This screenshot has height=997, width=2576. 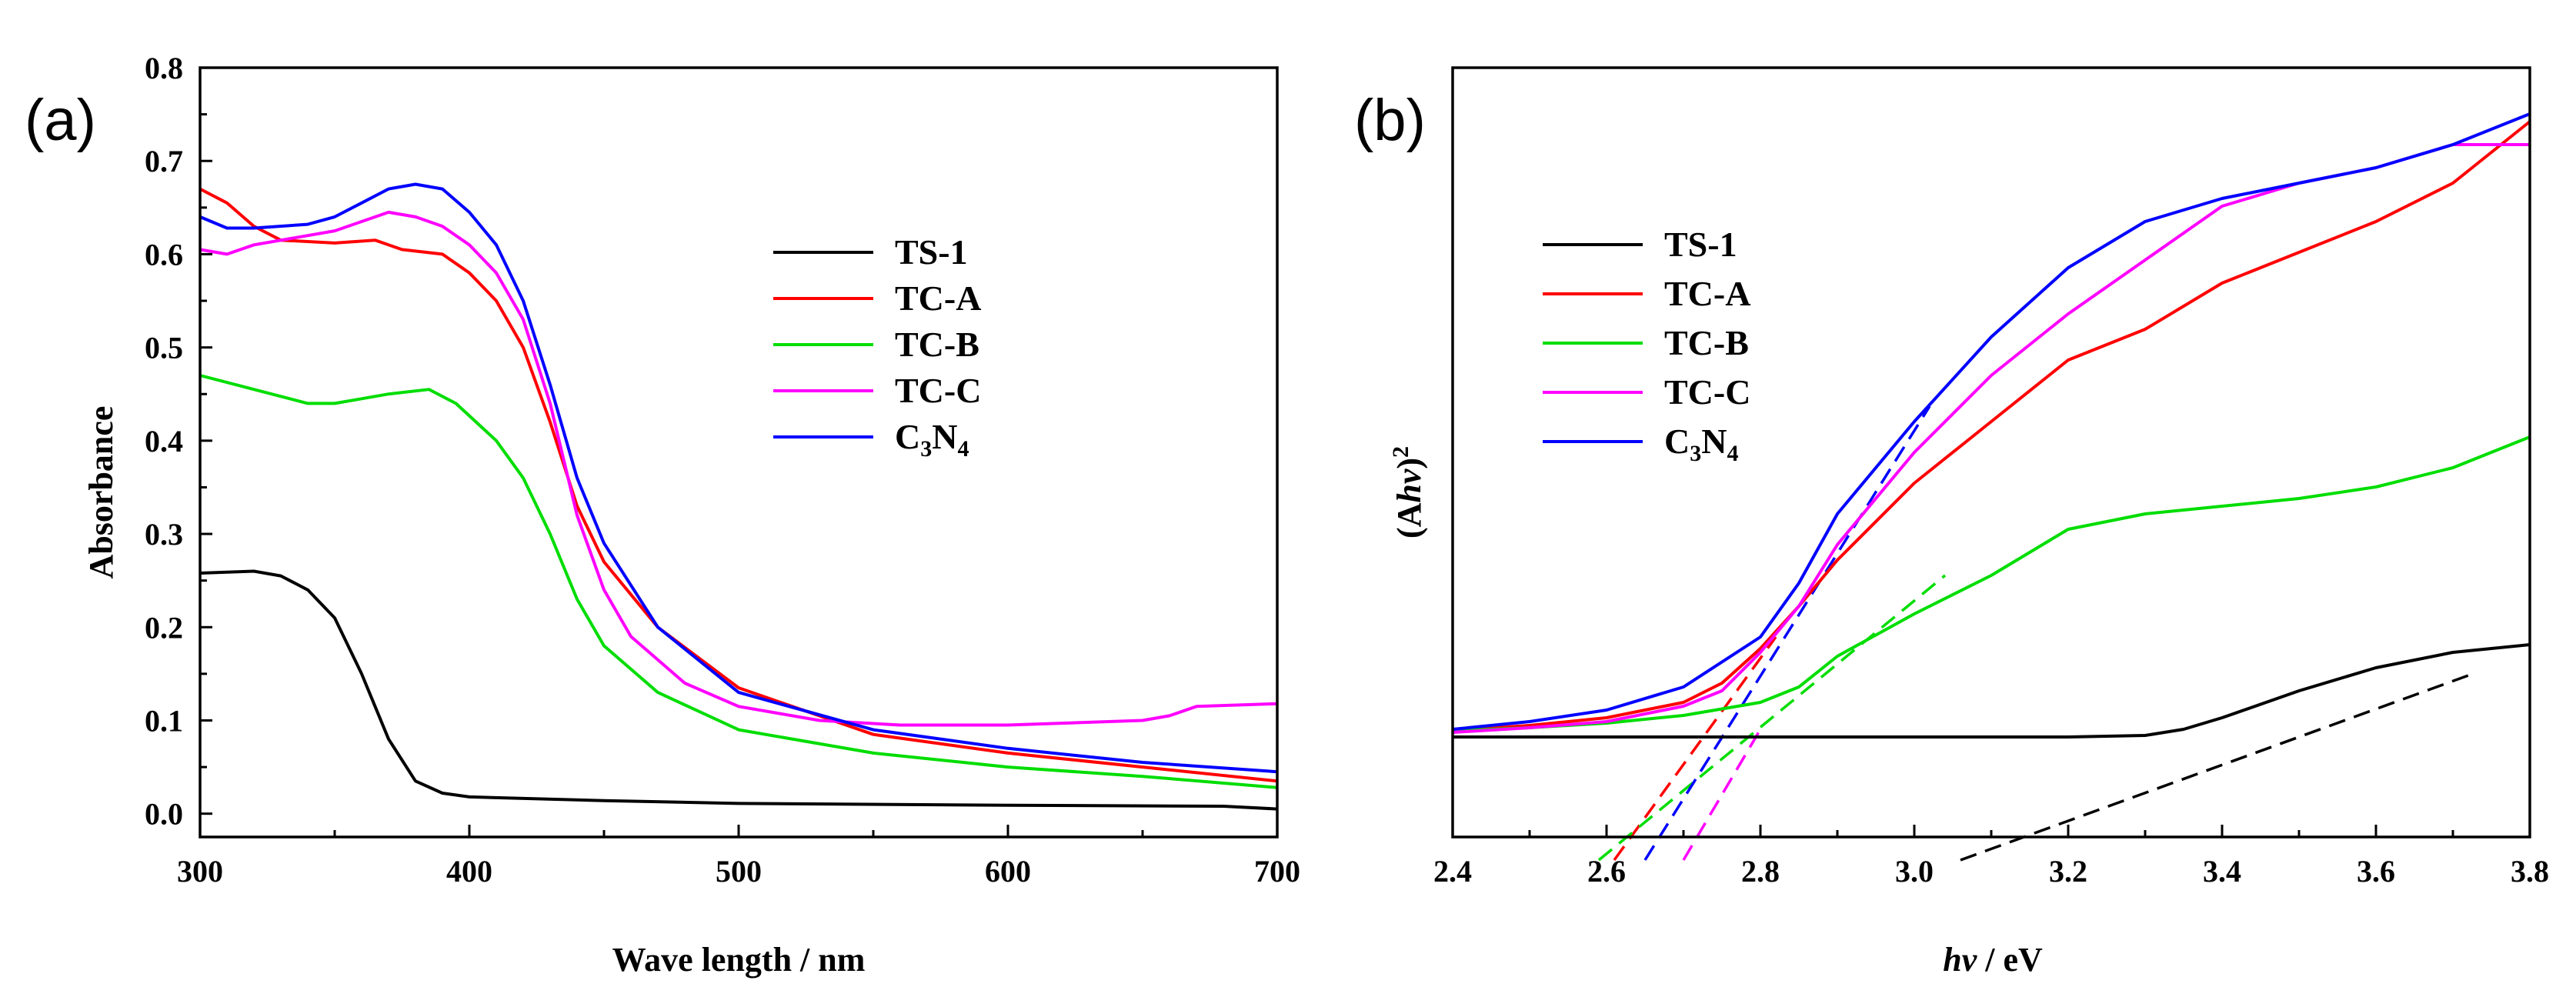 What do you see at coordinates (164, 627) in the screenshot?
I see `panel-a-y-tick-label: 0.2` at bounding box center [164, 627].